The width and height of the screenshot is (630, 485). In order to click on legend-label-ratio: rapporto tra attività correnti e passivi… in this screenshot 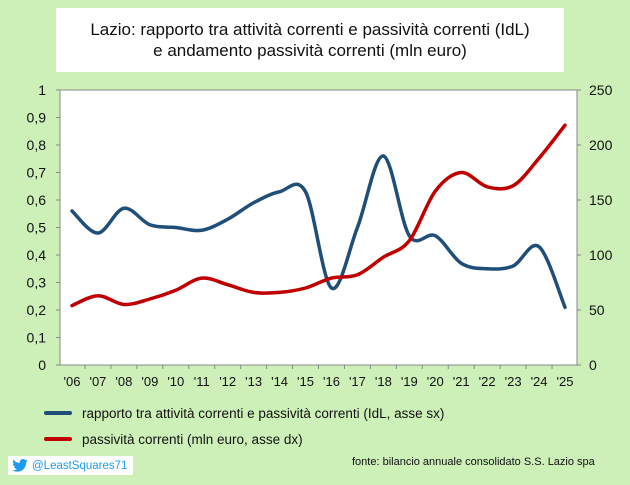, I will do `click(263, 413)`.